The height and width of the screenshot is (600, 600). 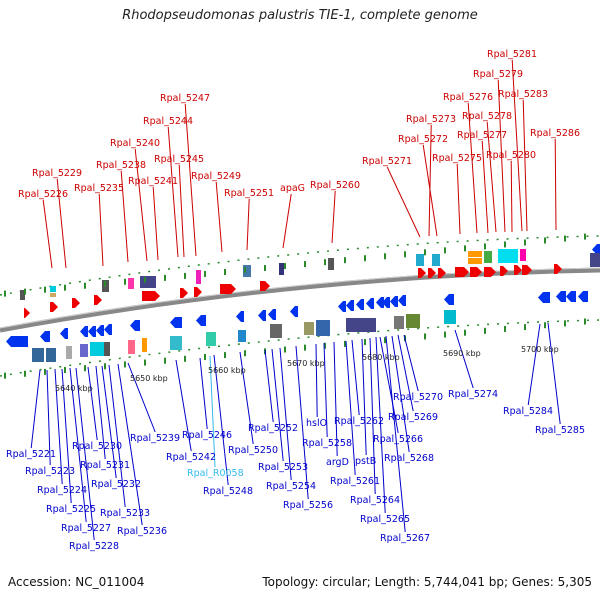 What do you see at coordinates (86, 528) in the screenshot?
I see `gene-label-rpal-5227: Rpal_5227` at bounding box center [86, 528].